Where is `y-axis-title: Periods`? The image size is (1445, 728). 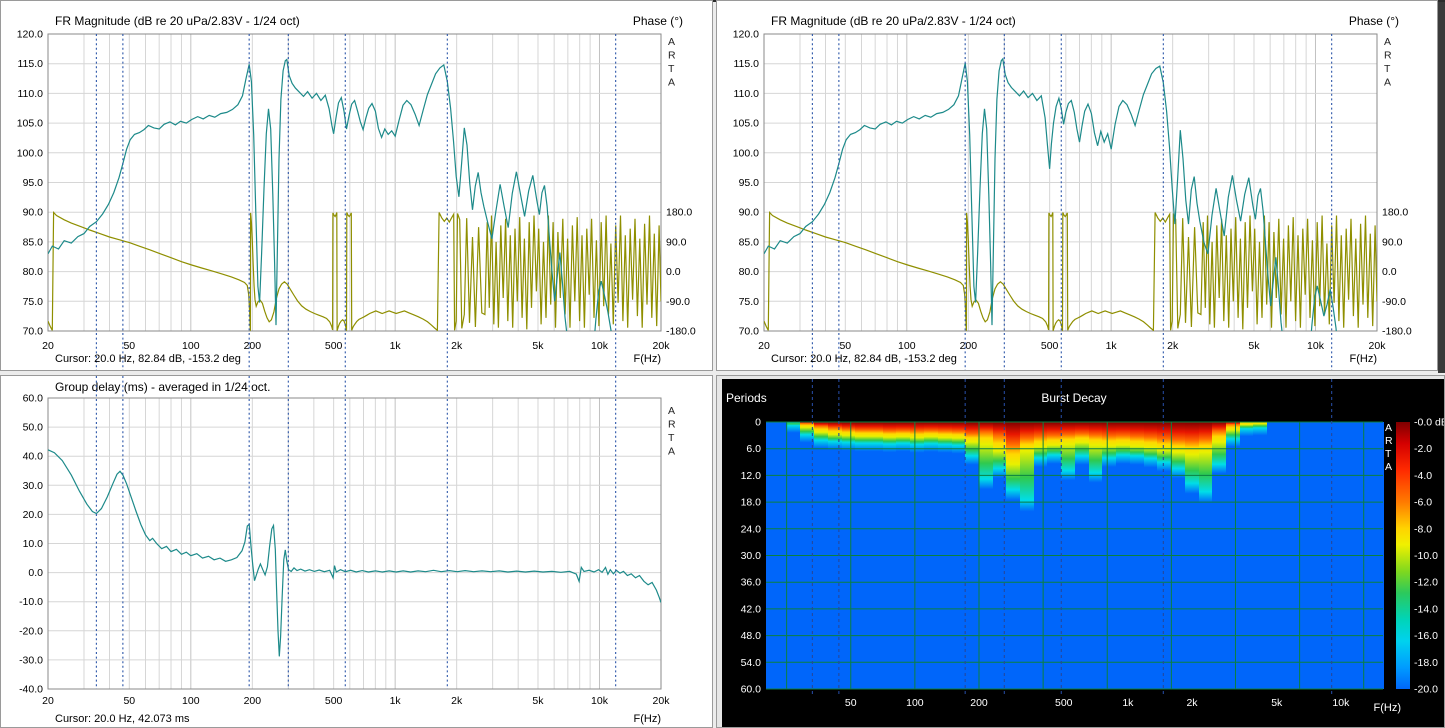
y-axis-title: Periods is located at coordinates (746, 398).